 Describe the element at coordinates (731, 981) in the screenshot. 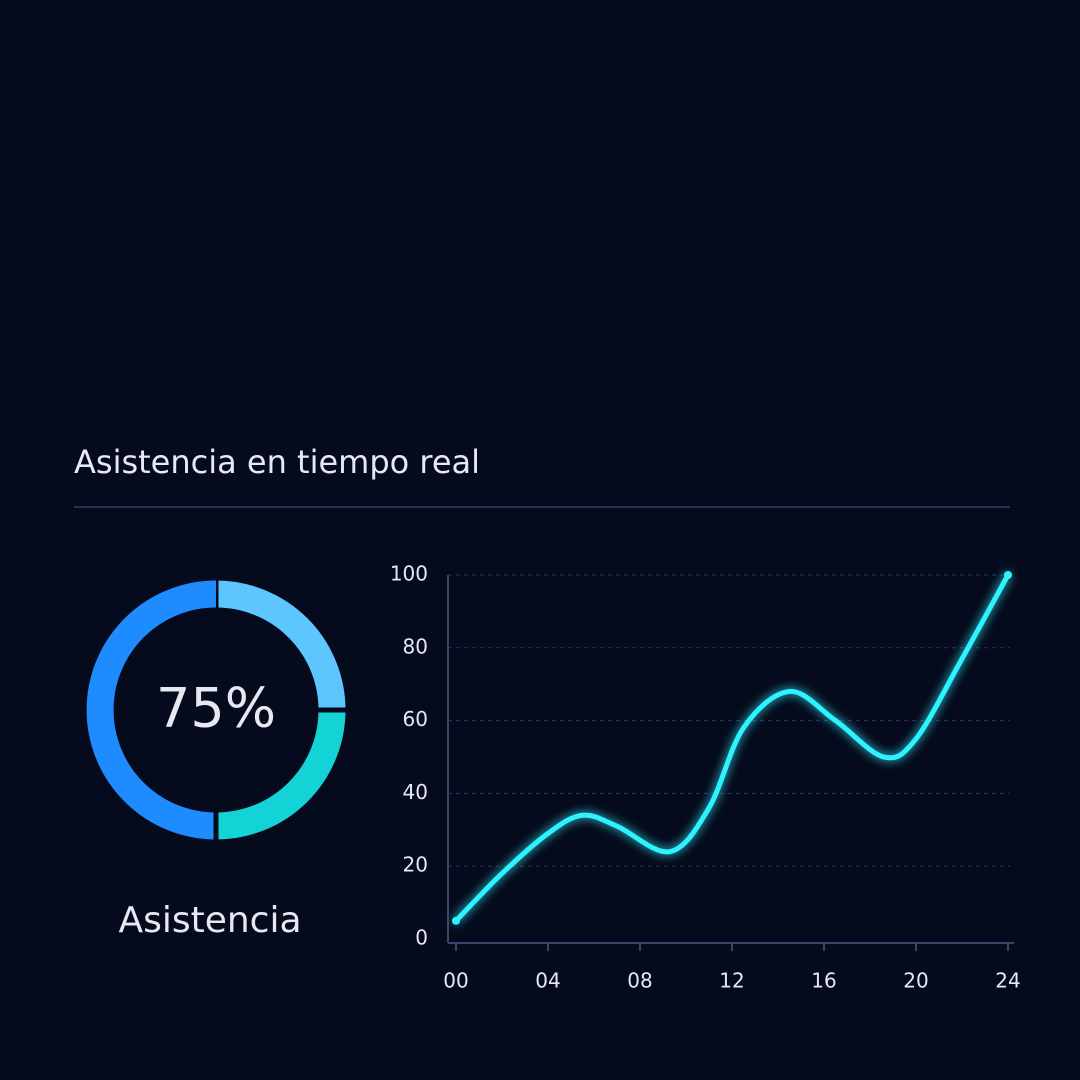

I see `x-tick-label: 12` at that location.